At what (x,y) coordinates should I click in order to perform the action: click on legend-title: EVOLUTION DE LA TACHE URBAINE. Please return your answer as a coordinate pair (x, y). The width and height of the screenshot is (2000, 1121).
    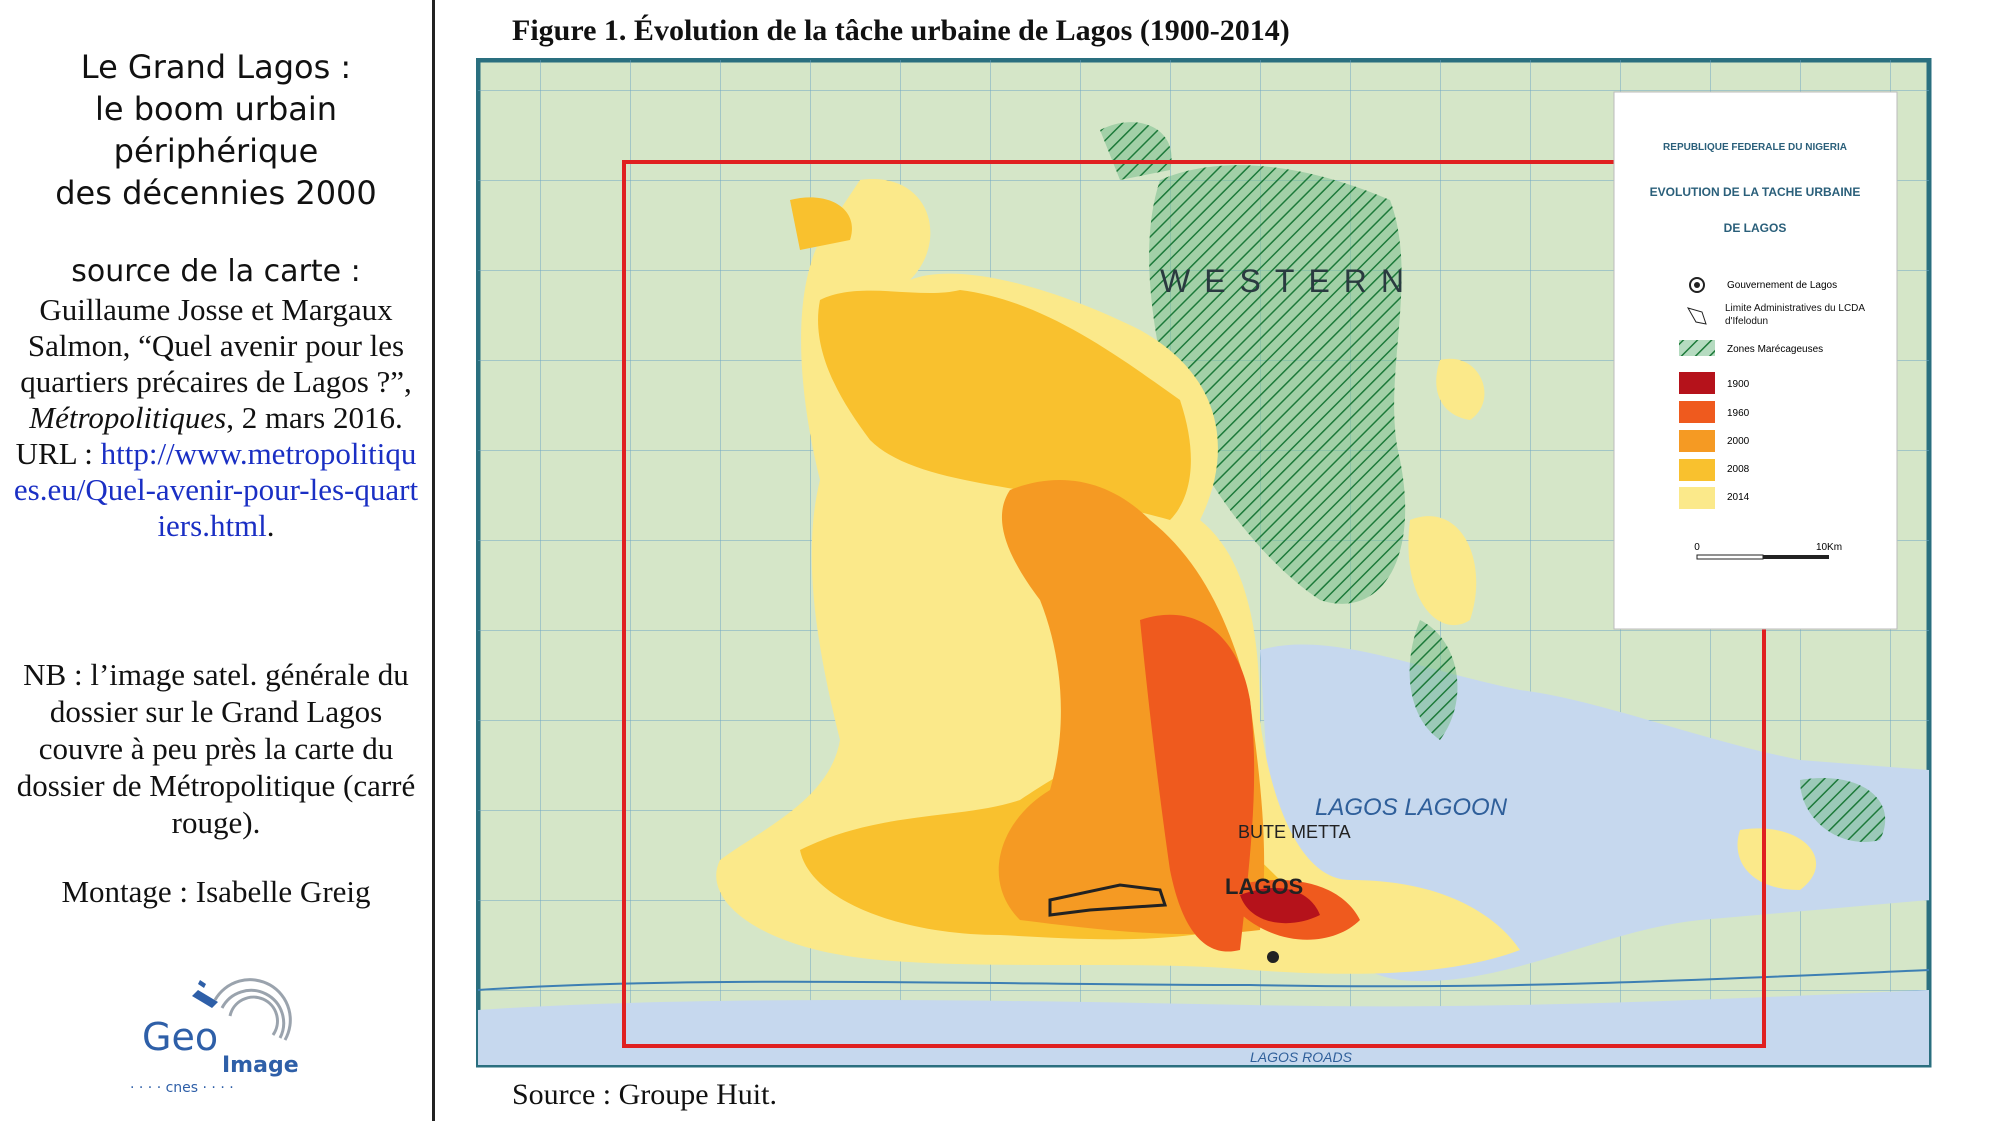
    Looking at the image, I should click on (1755, 192).